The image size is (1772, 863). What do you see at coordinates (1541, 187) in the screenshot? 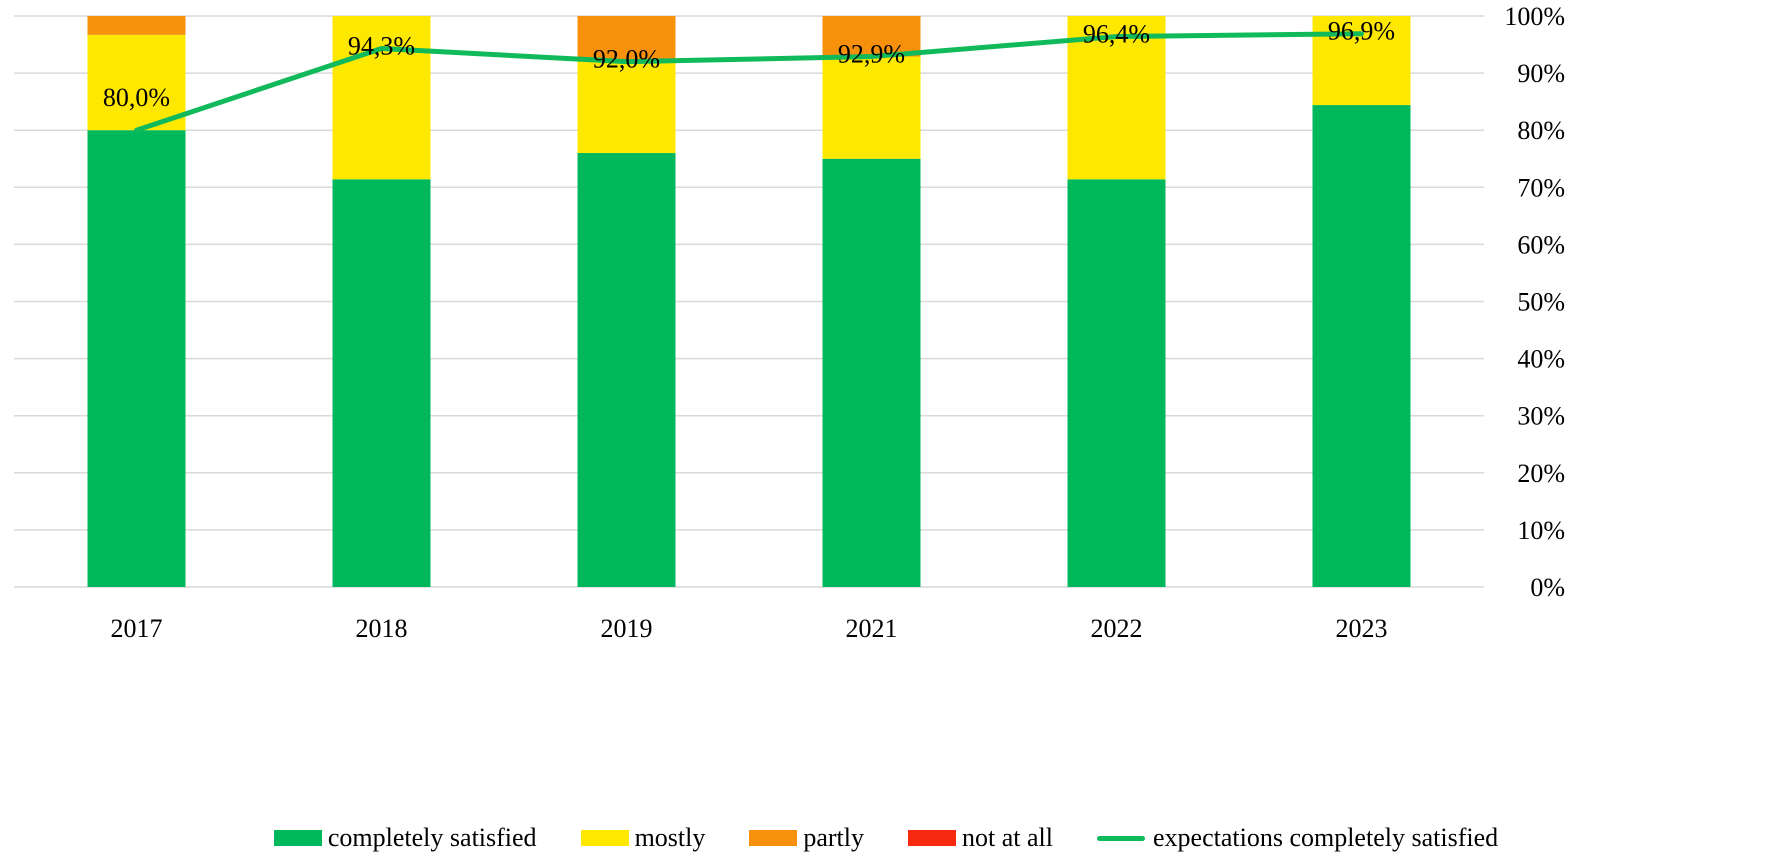
I see `y-tick-label-70pct: 70%` at bounding box center [1541, 187].